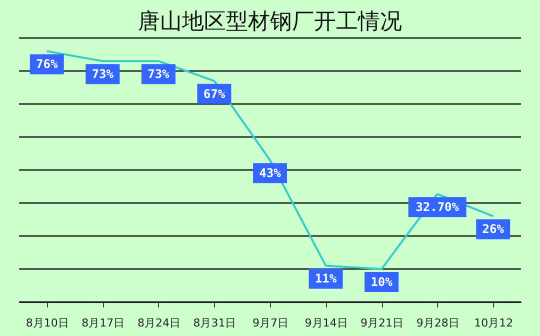 Image resolution: width=540 pixels, height=336 pixels. What do you see at coordinates (438, 323) in the screenshot?
I see `x-tick-label: 9月28日` at bounding box center [438, 323].